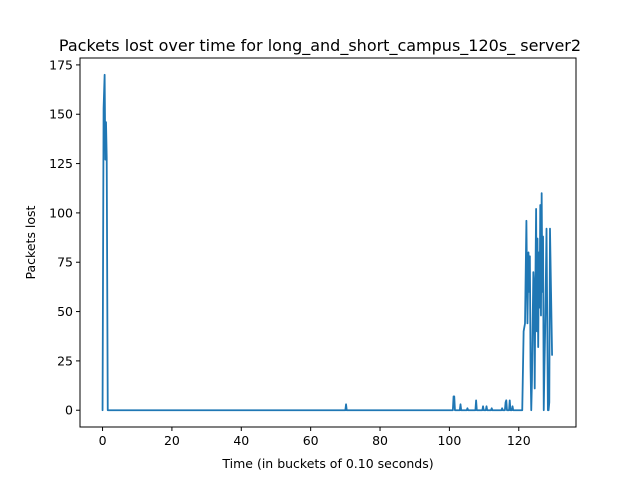  Describe the element at coordinates (64, 237) in the screenshot. I see `y-axis: 0 25 50 75 100 125 150 175` at that location.